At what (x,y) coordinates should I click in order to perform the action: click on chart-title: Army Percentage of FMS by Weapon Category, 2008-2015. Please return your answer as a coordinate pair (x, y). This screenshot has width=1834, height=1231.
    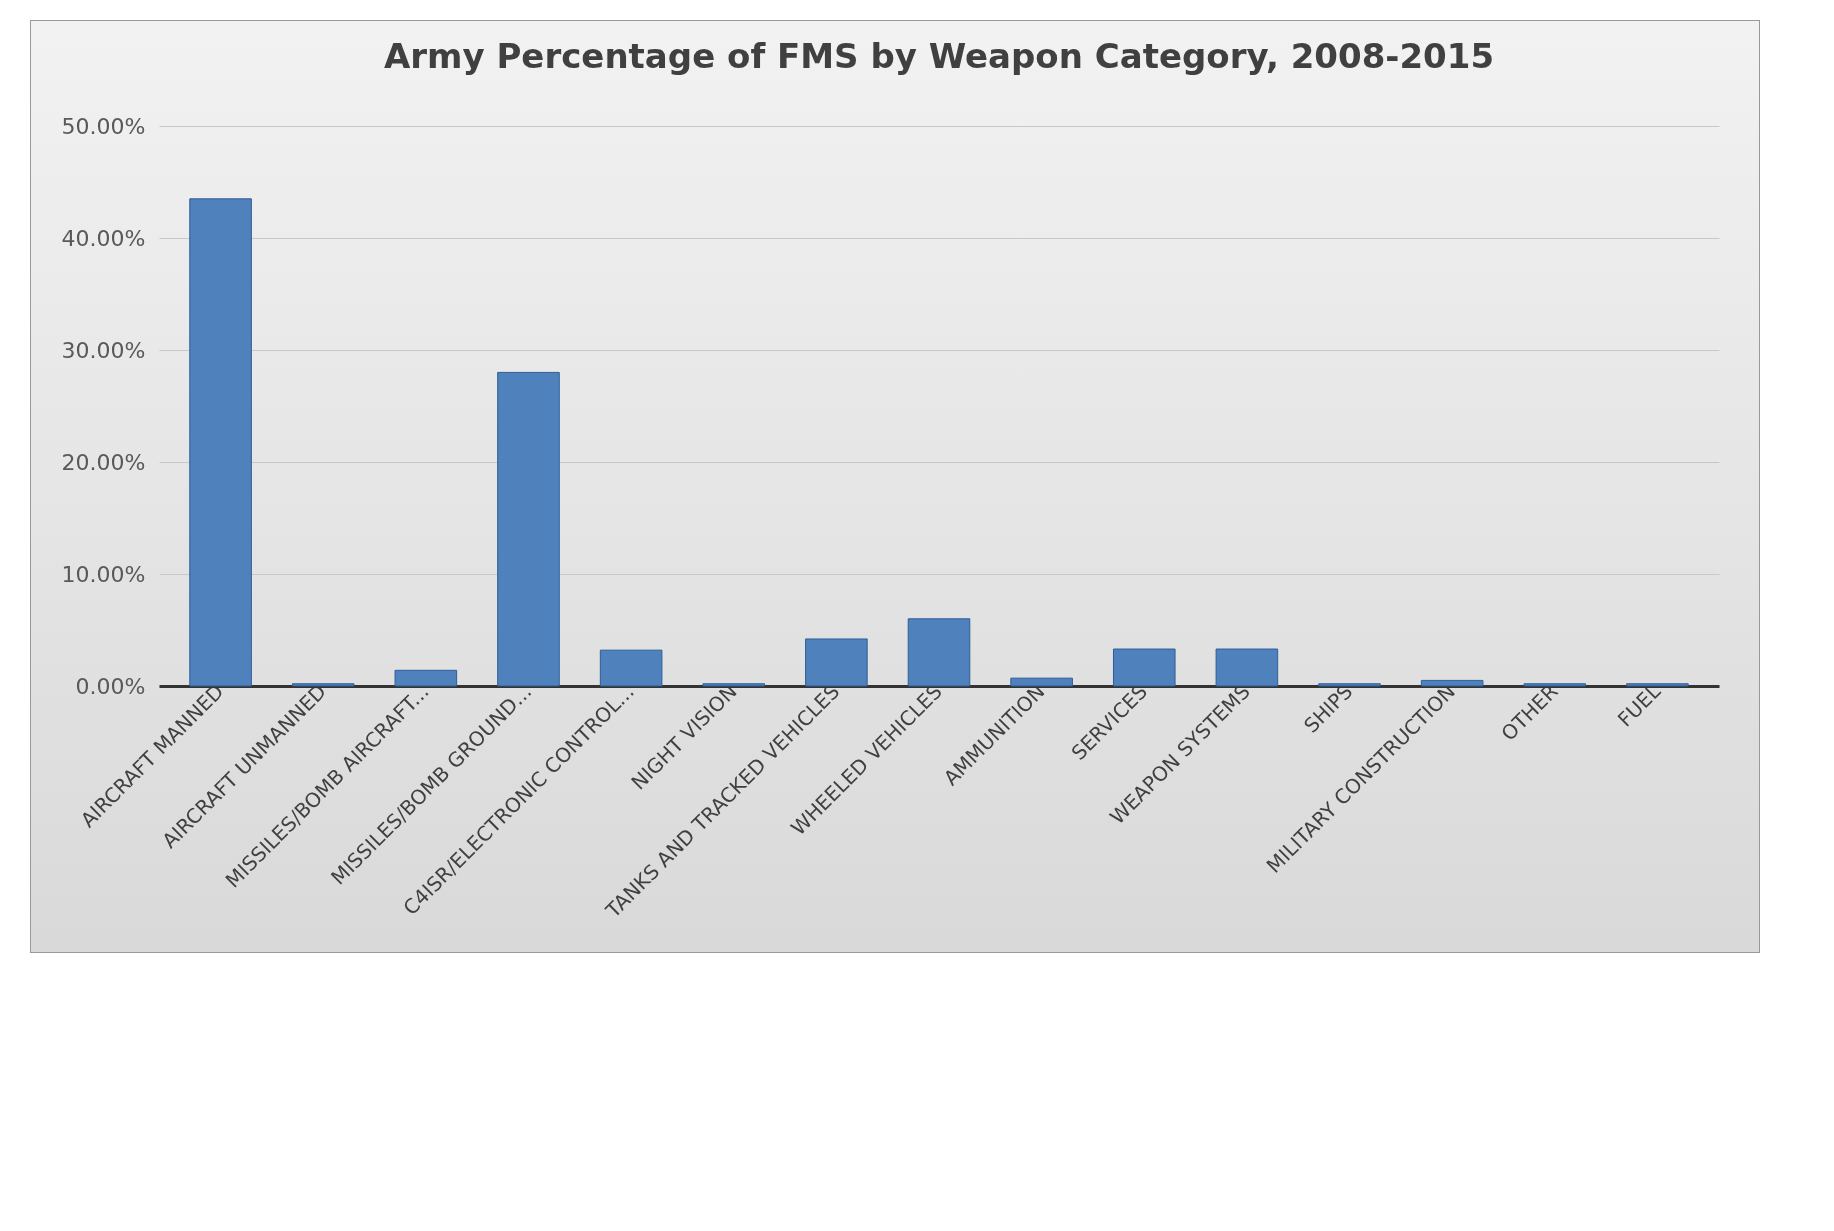
    Looking at the image, I should click on (939, 56).